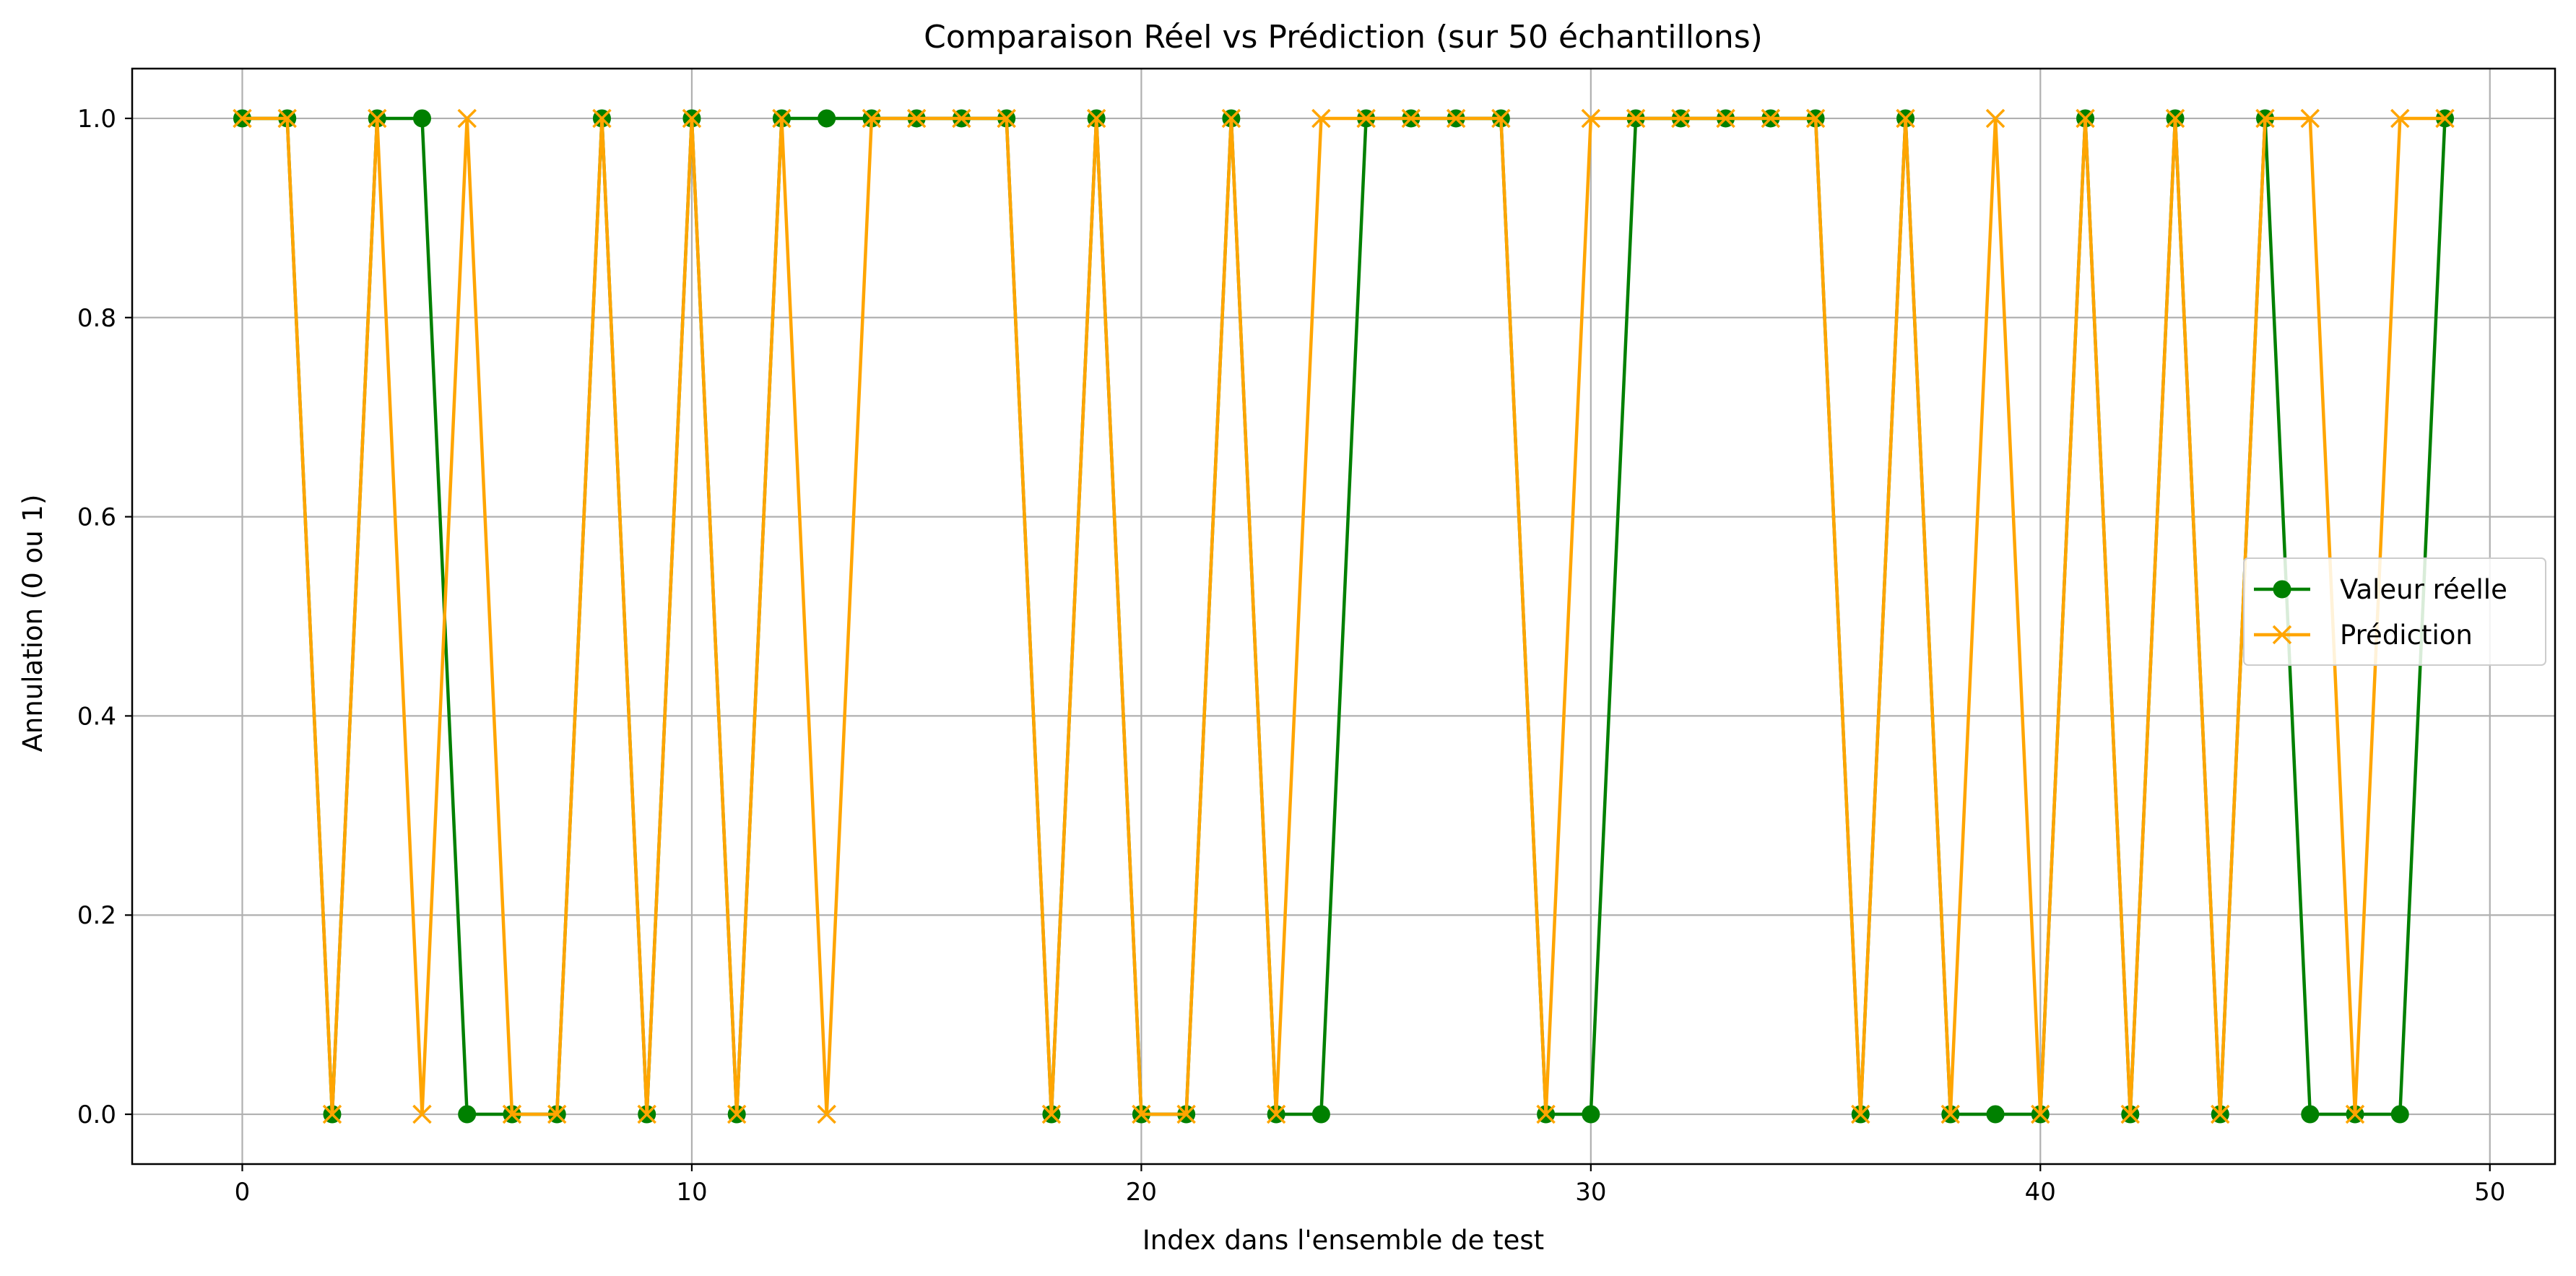 This screenshot has width=2576, height=1276. What do you see at coordinates (1141, 1192) in the screenshot?
I see `x-tick-label: 20` at bounding box center [1141, 1192].